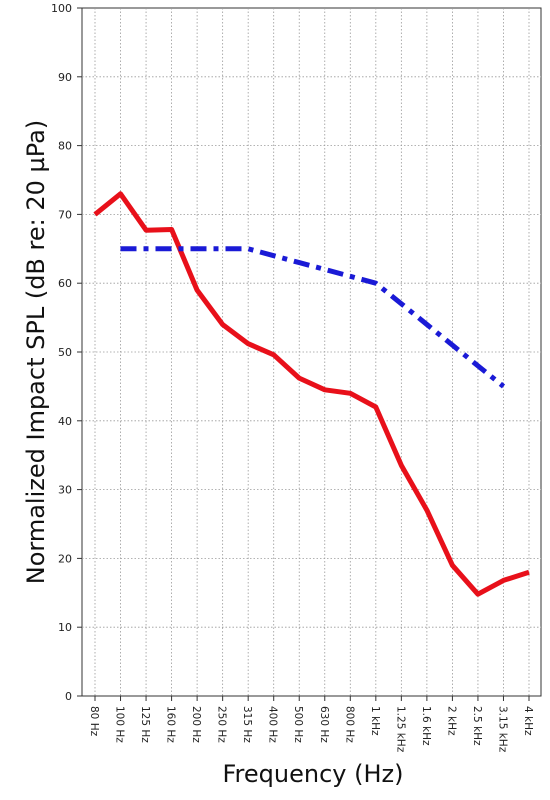 The width and height of the screenshot is (550, 800). What do you see at coordinates (528, 721) in the screenshot?
I see `x-tick-label: 4 kHz` at bounding box center [528, 721].